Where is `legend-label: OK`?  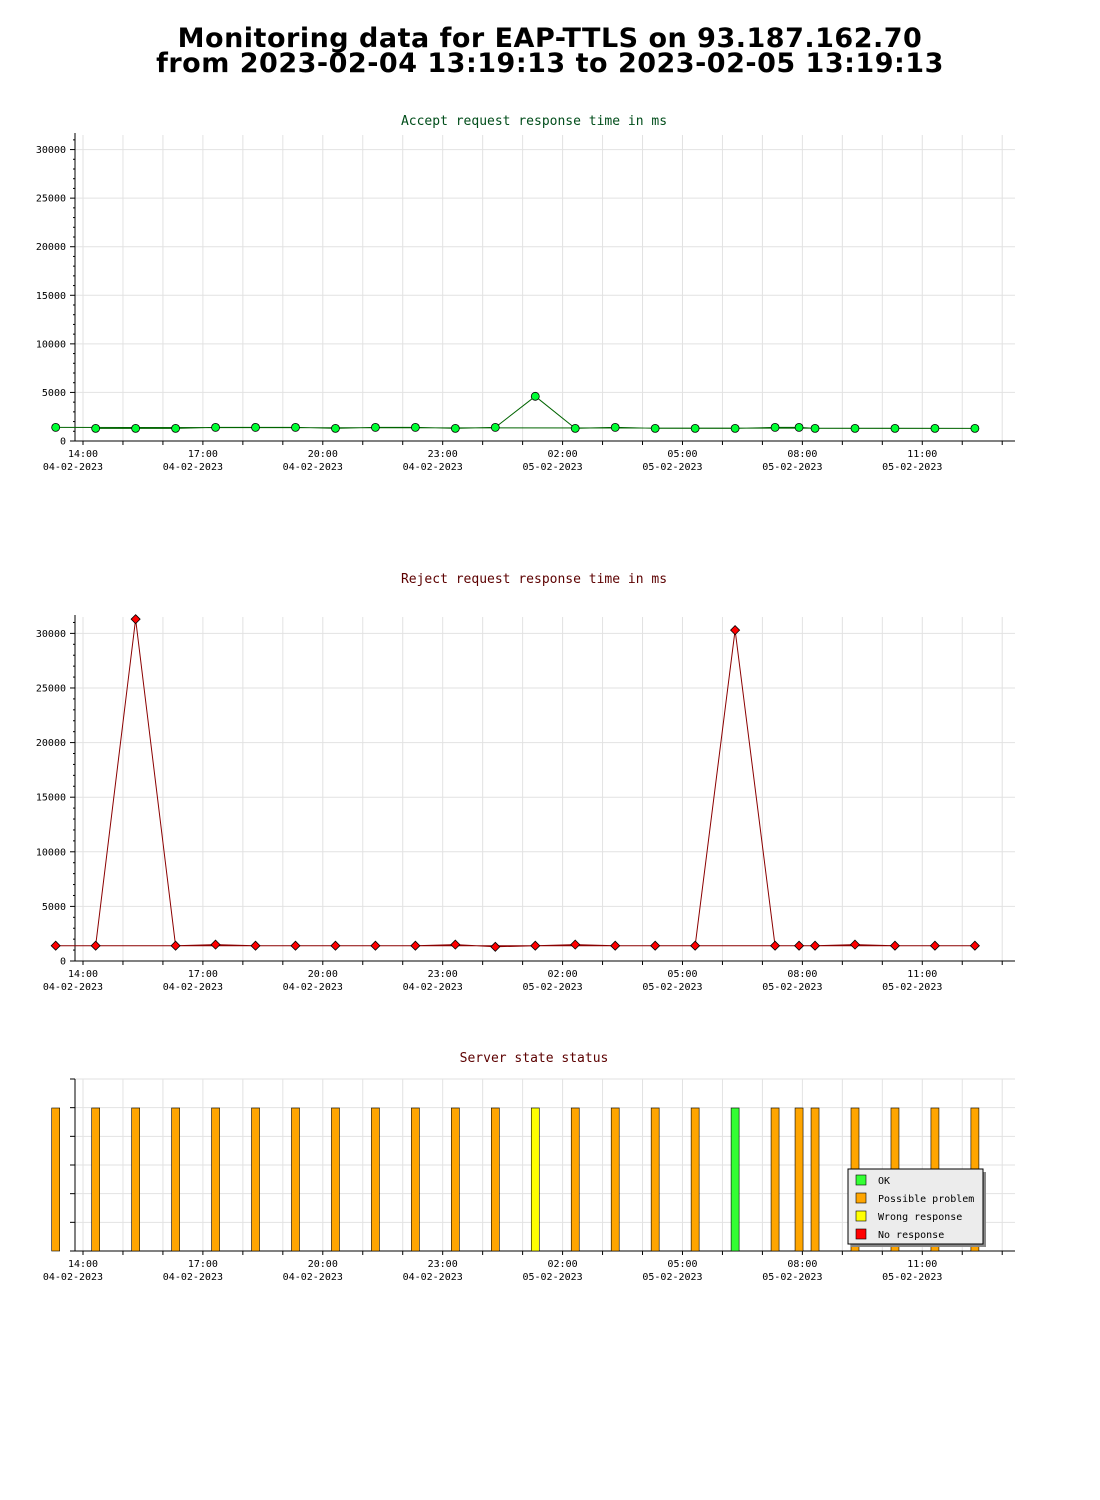
legend-label: OK is located at coordinates (884, 1181).